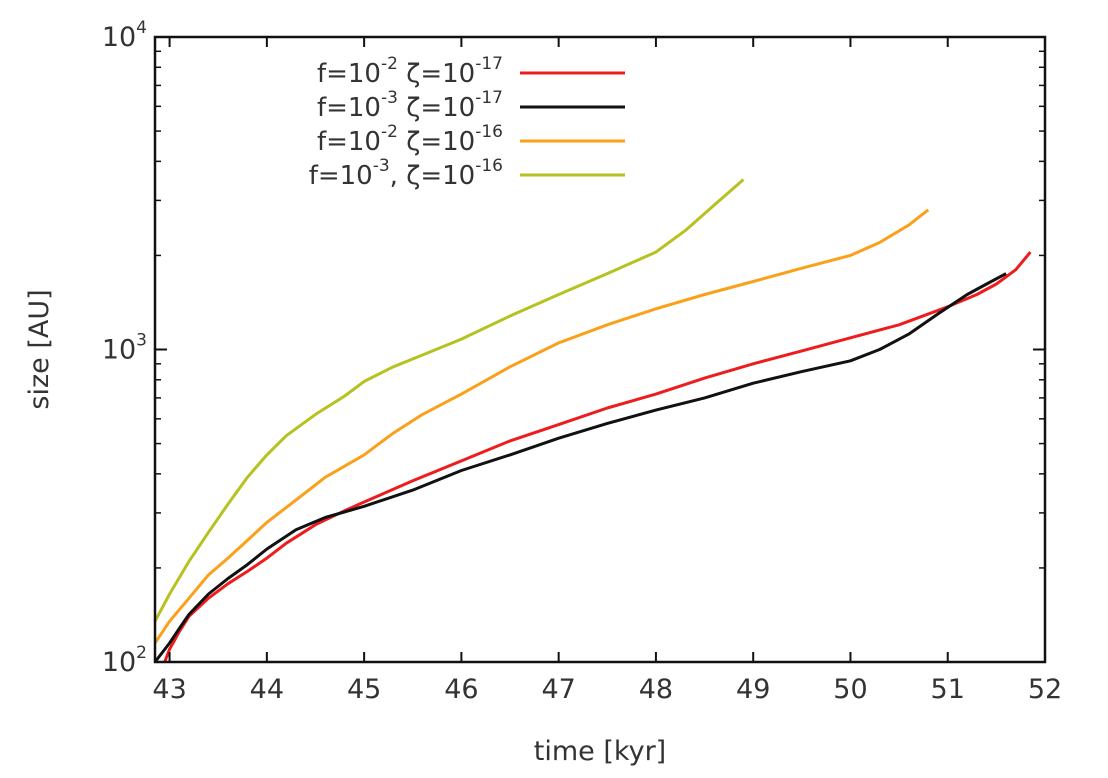 The width and height of the screenshot is (1108, 778). Describe the element at coordinates (753, 689) in the screenshot. I see `x-tick-label: 49` at that location.